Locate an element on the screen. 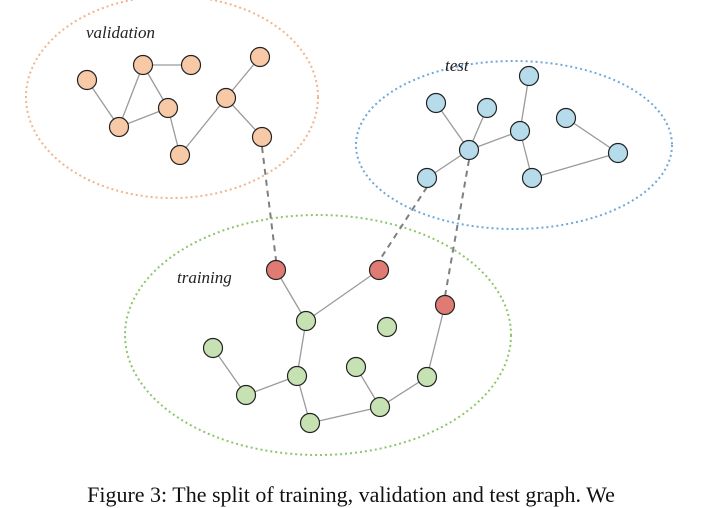  link-validation-training is located at coordinates (269, 203).